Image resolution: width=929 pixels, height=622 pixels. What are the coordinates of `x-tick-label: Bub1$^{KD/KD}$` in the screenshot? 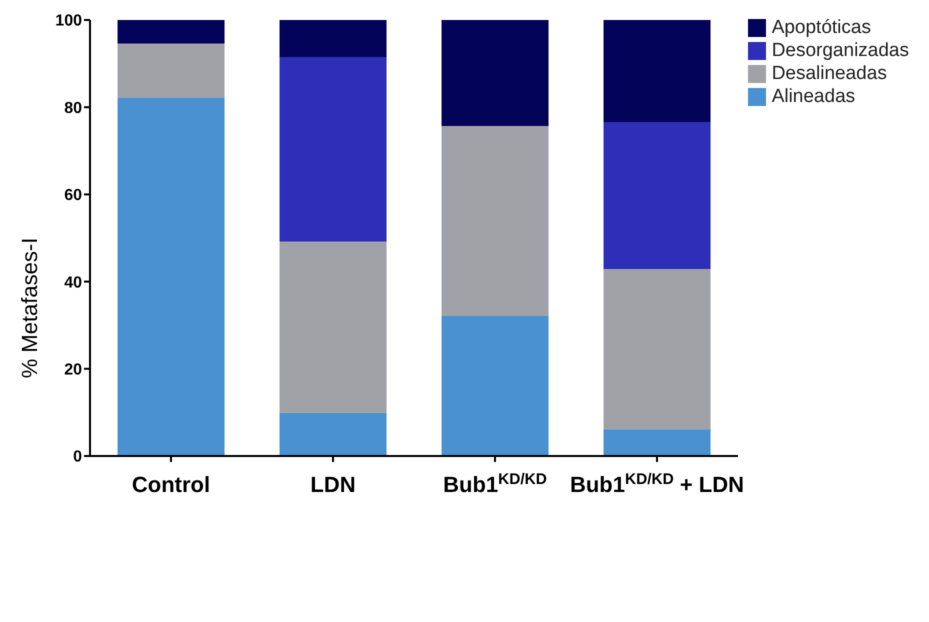 It's located at (495, 483).